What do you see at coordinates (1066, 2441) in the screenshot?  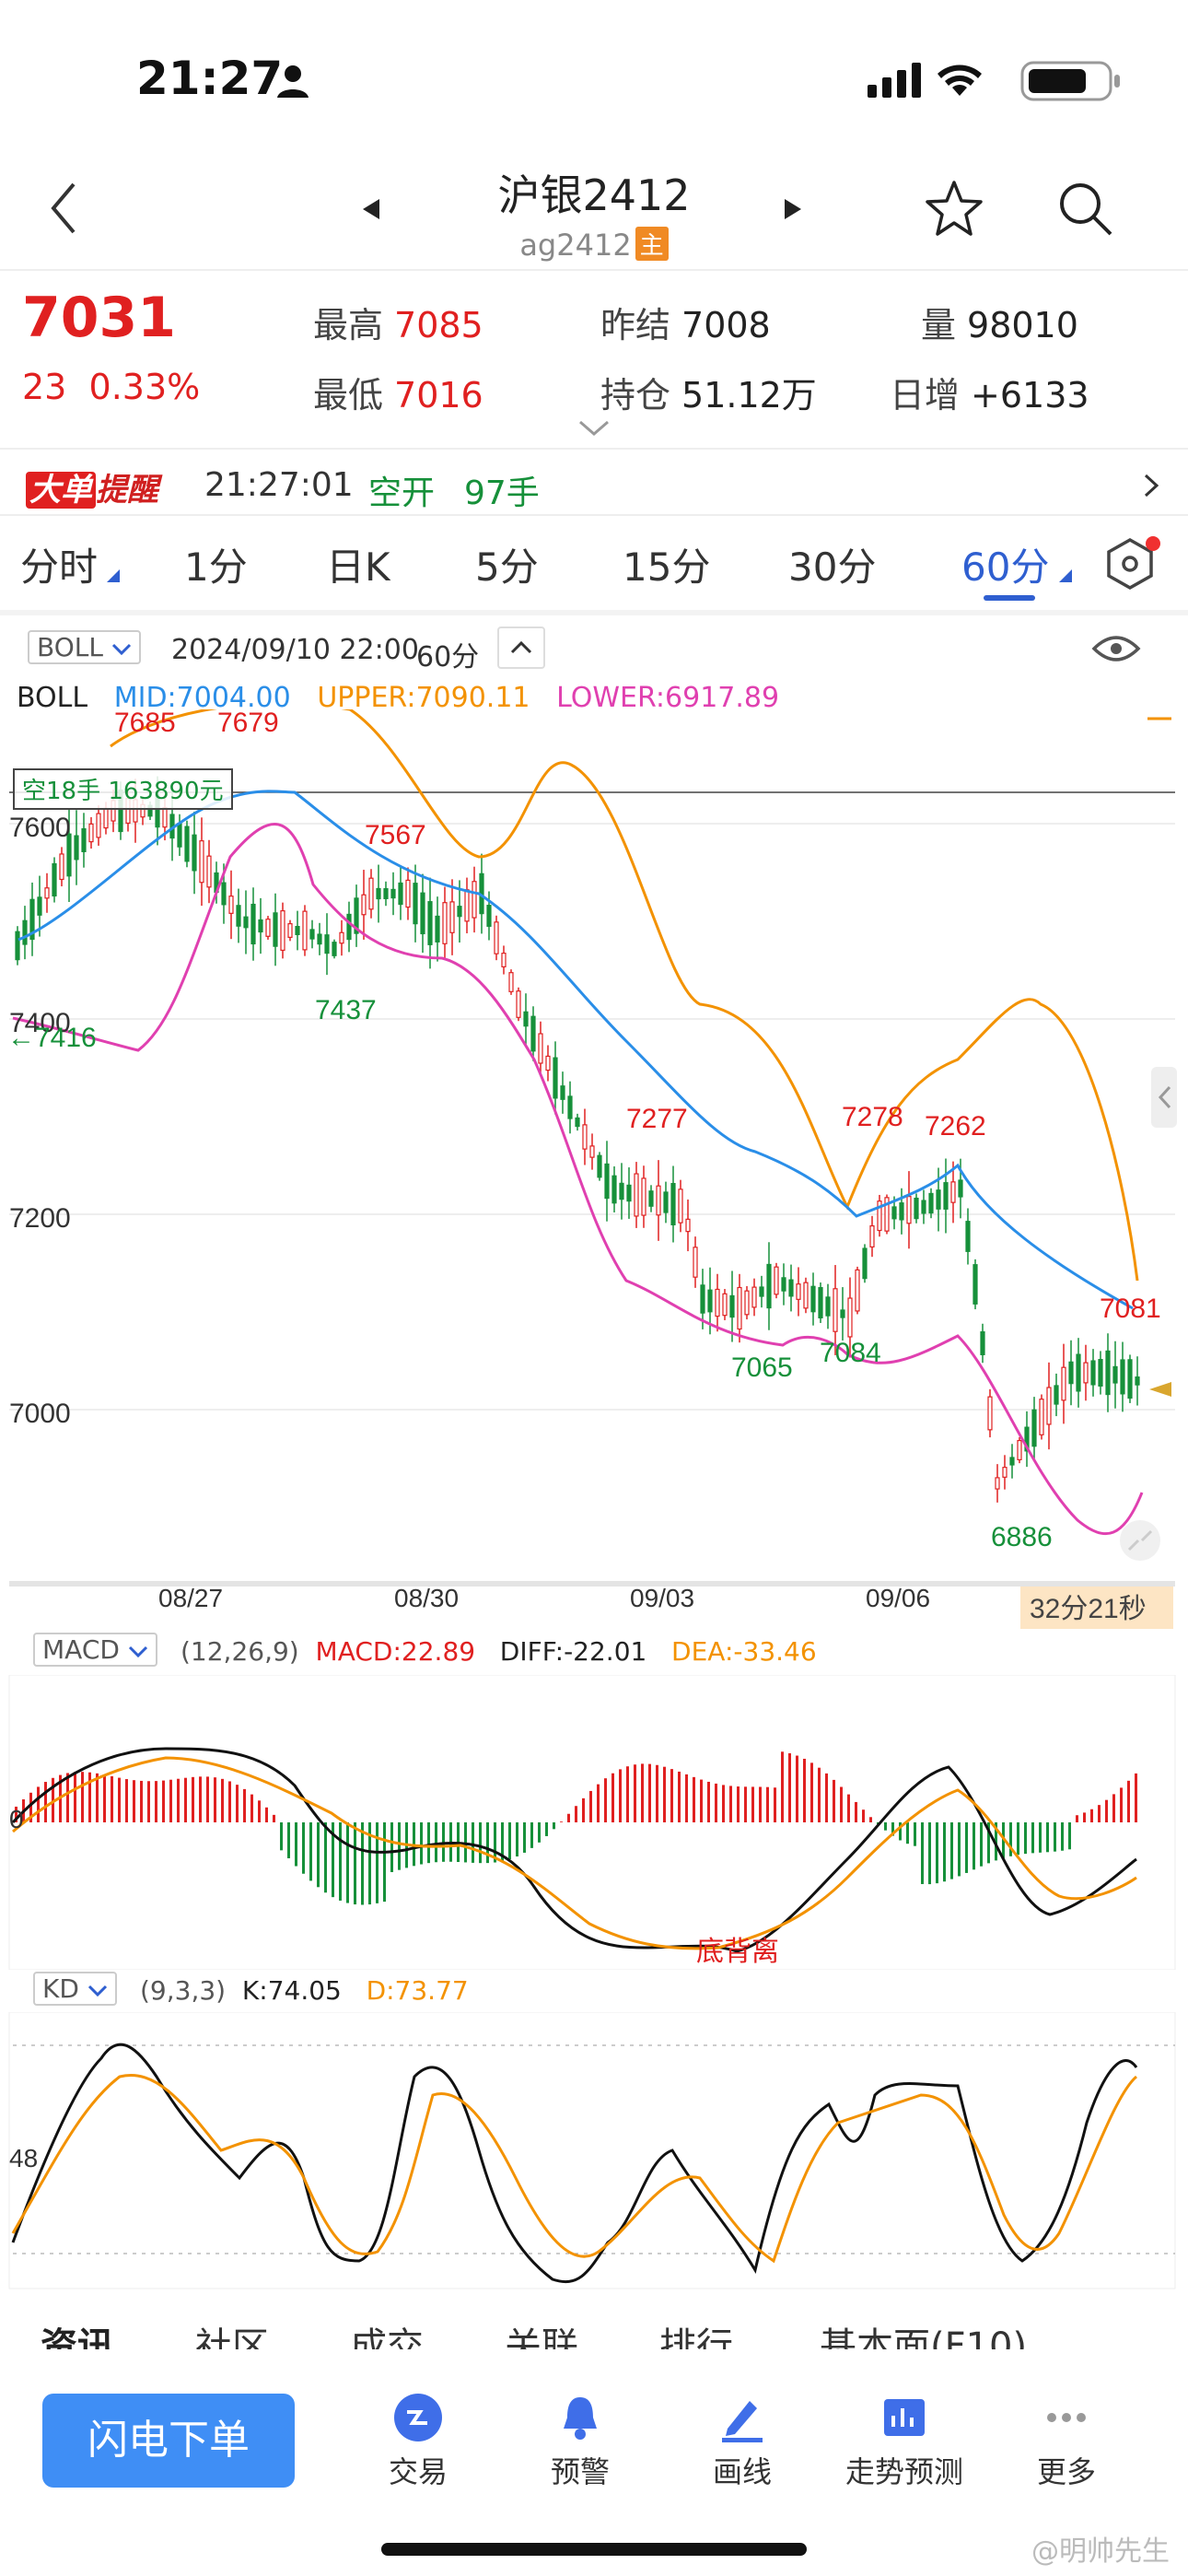 I see `more-button: 更多` at bounding box center [1066, 2441].